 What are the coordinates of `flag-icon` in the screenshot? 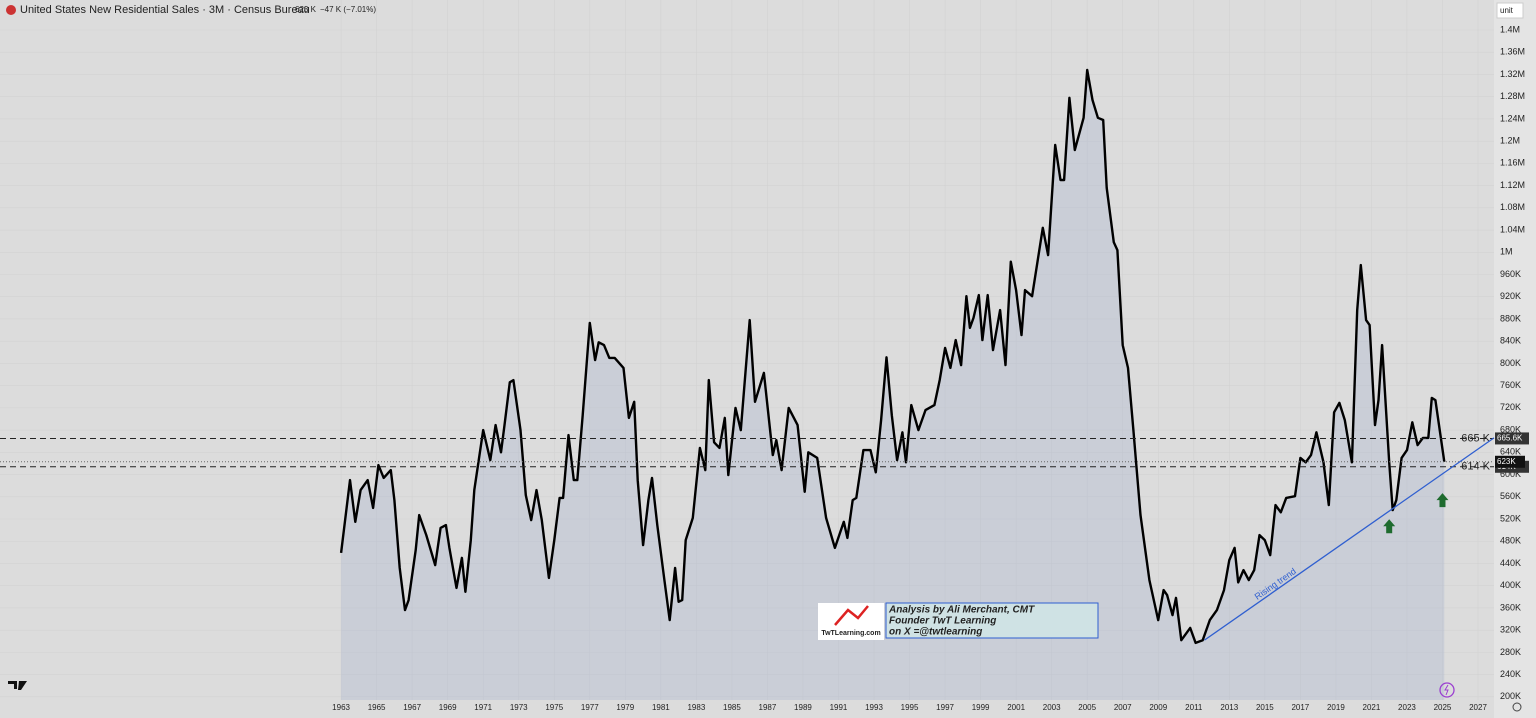 It's located at (11, 10).